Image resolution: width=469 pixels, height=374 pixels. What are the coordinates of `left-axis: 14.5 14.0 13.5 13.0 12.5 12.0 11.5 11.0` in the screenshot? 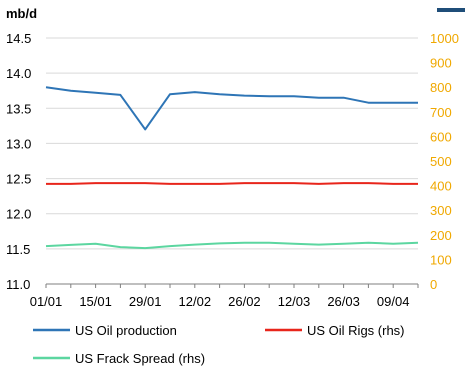 It's located at (18, 161).